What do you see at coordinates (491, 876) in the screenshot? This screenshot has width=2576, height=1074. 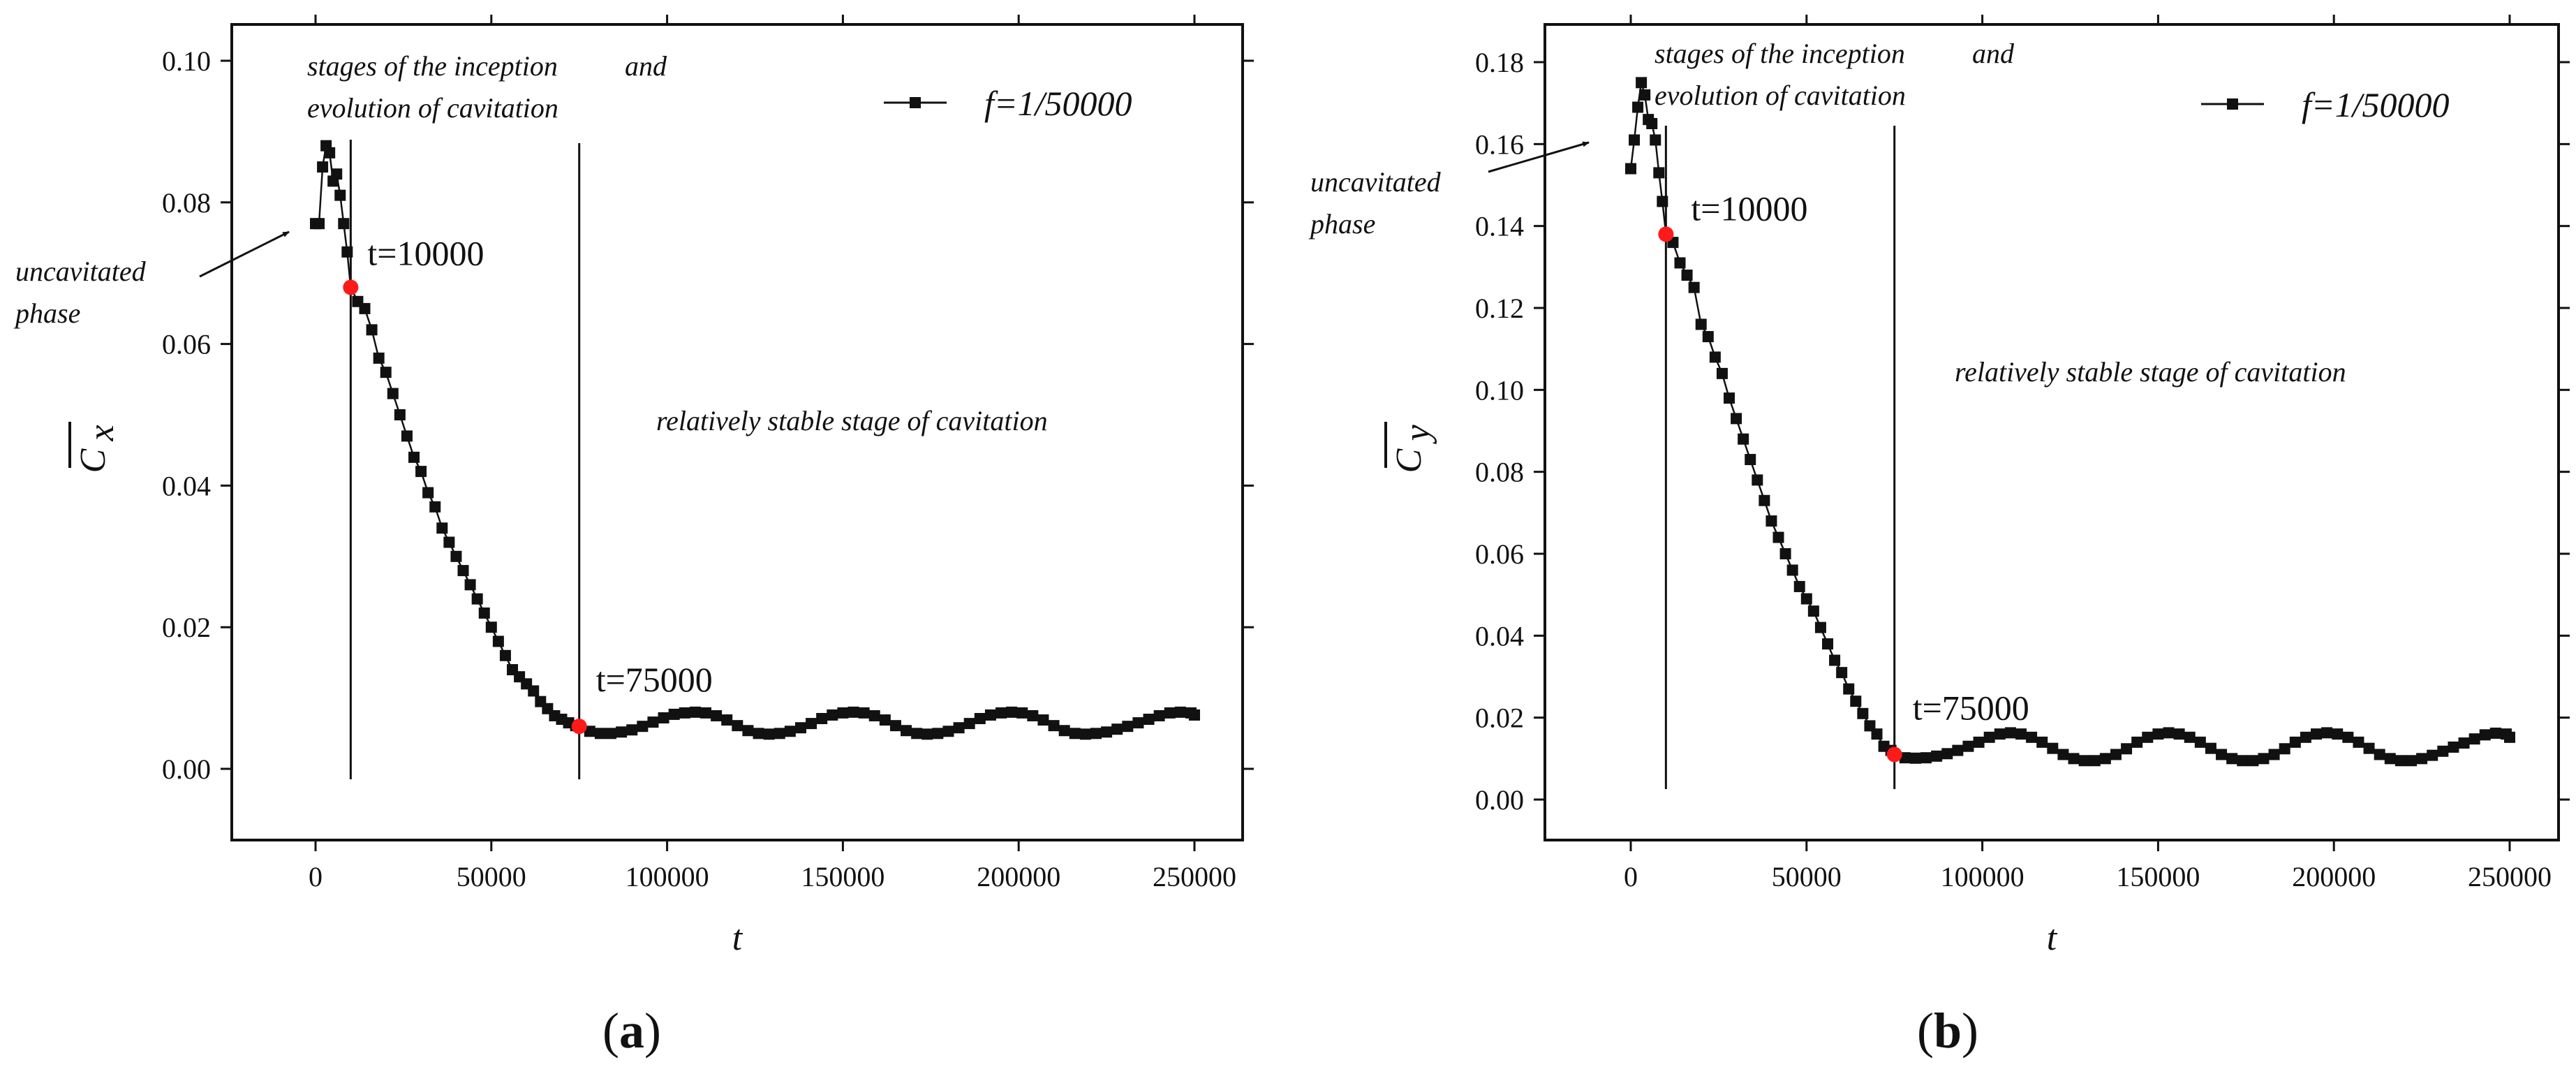 I see `panel-a-xtick-label: 50000` at bounding box center [491, 876].